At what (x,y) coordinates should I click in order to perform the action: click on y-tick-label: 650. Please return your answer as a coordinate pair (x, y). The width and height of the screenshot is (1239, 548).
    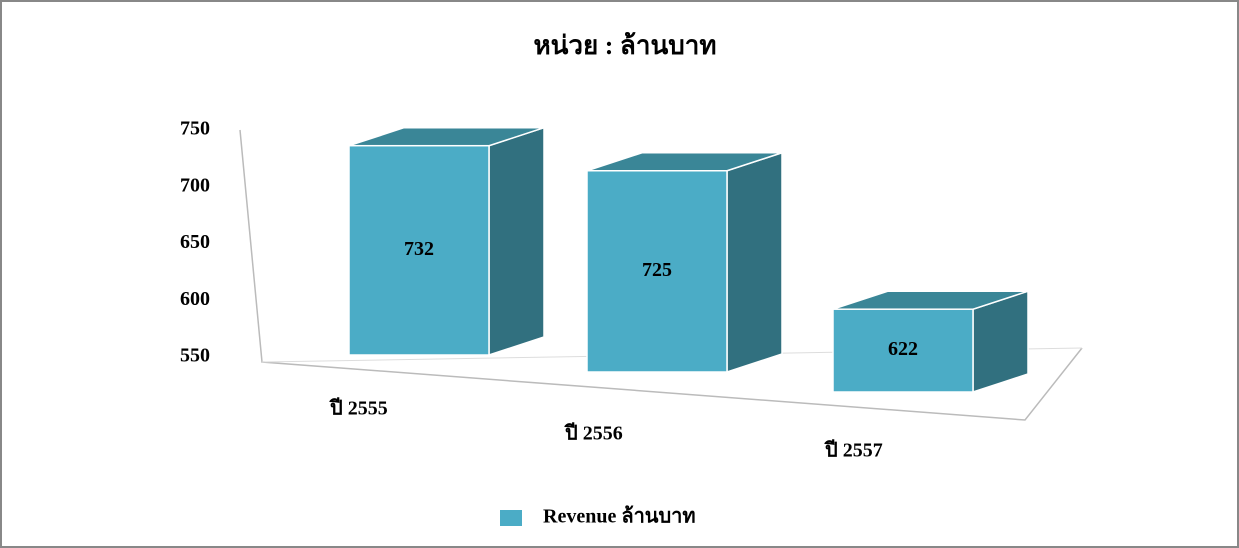
    Looking at the image, I should click on (195, 242).